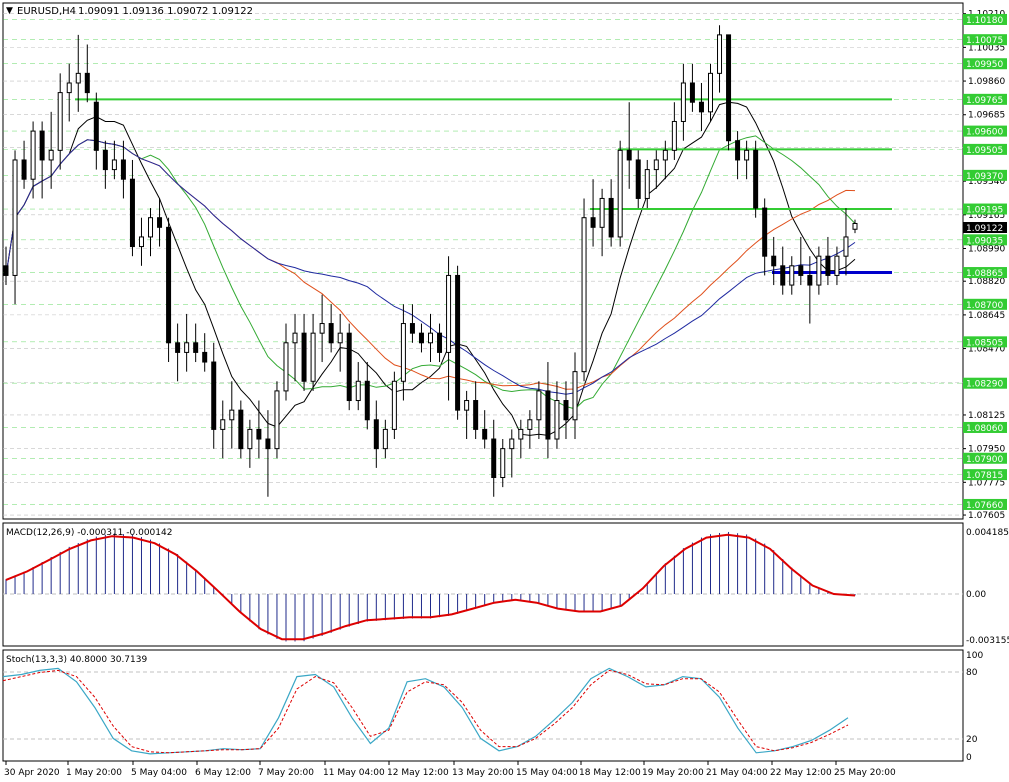  What do you see at coordinates (984, 460) in the screenshot?
I see `level-tag-label: 1.07900` at bounding box center [984, 460].